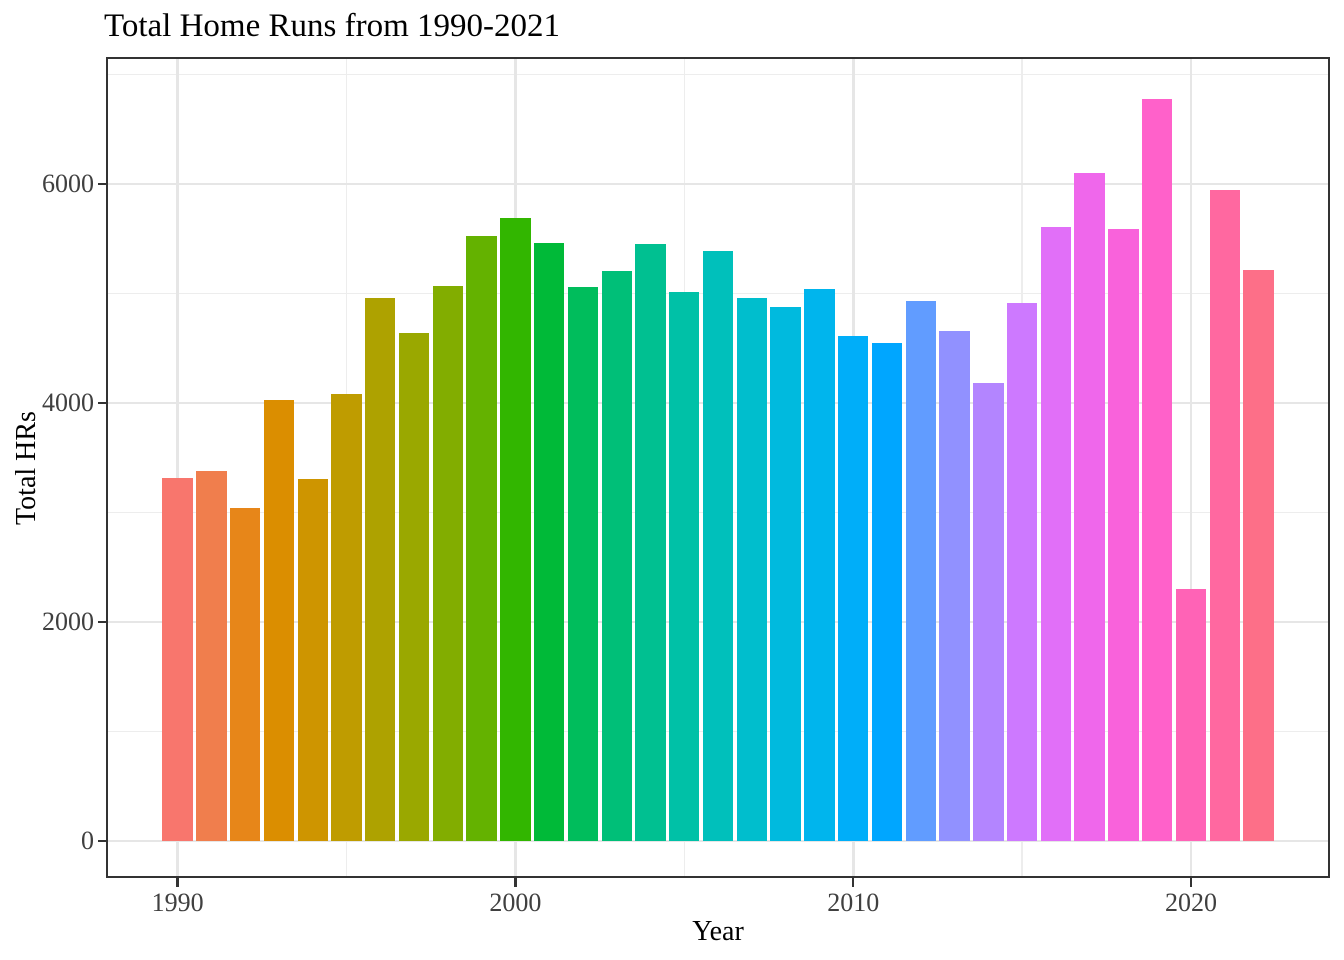 The image size is (1344, 960). What do you see at coordinates (346, 617) in the screenshot?
I see `bar-1995` at bounding box center [346, 617].